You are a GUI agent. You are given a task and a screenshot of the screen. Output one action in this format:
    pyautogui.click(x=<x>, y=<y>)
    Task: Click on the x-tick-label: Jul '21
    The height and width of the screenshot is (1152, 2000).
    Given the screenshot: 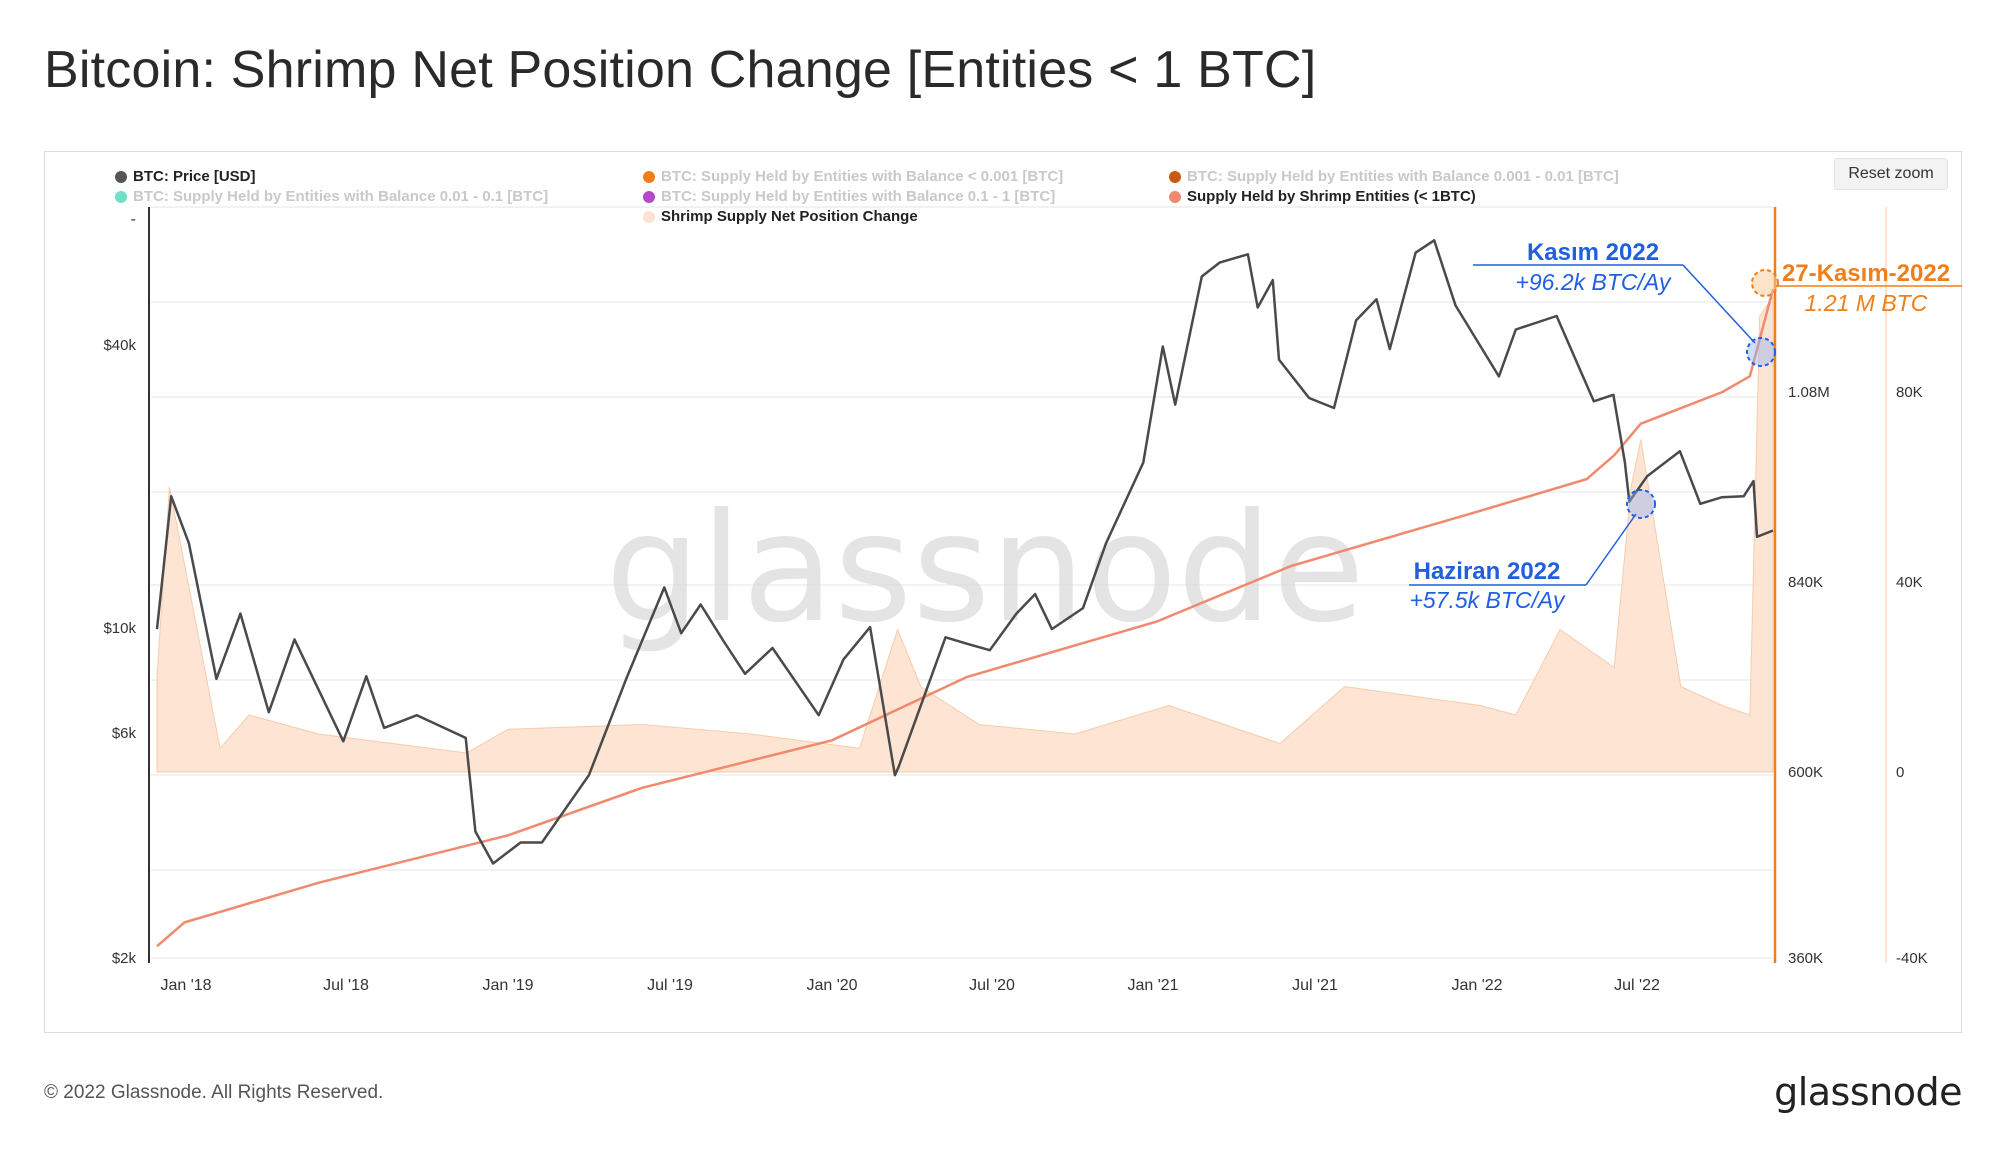 What is the action you would take?
    pyautogui.click(x=1315, y=985)
    